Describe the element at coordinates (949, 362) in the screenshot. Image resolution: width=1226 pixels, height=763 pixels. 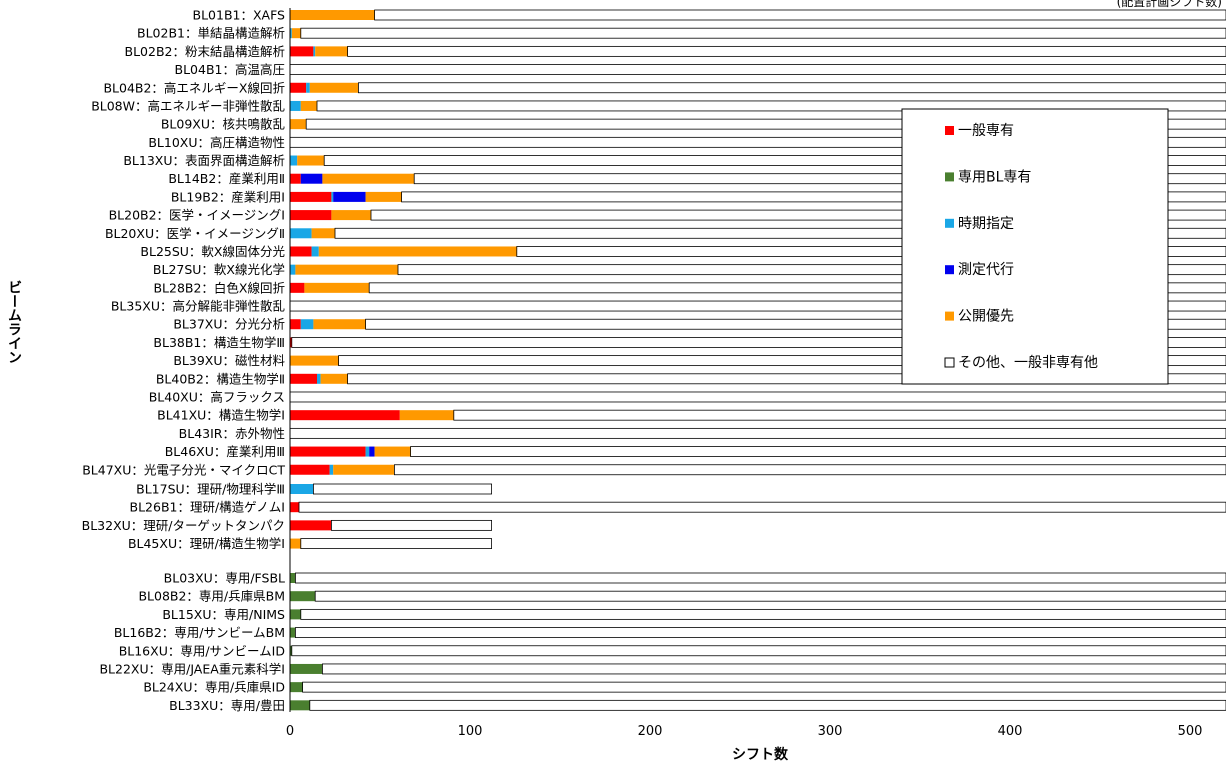
I see `legend-swatch-other` at that location.